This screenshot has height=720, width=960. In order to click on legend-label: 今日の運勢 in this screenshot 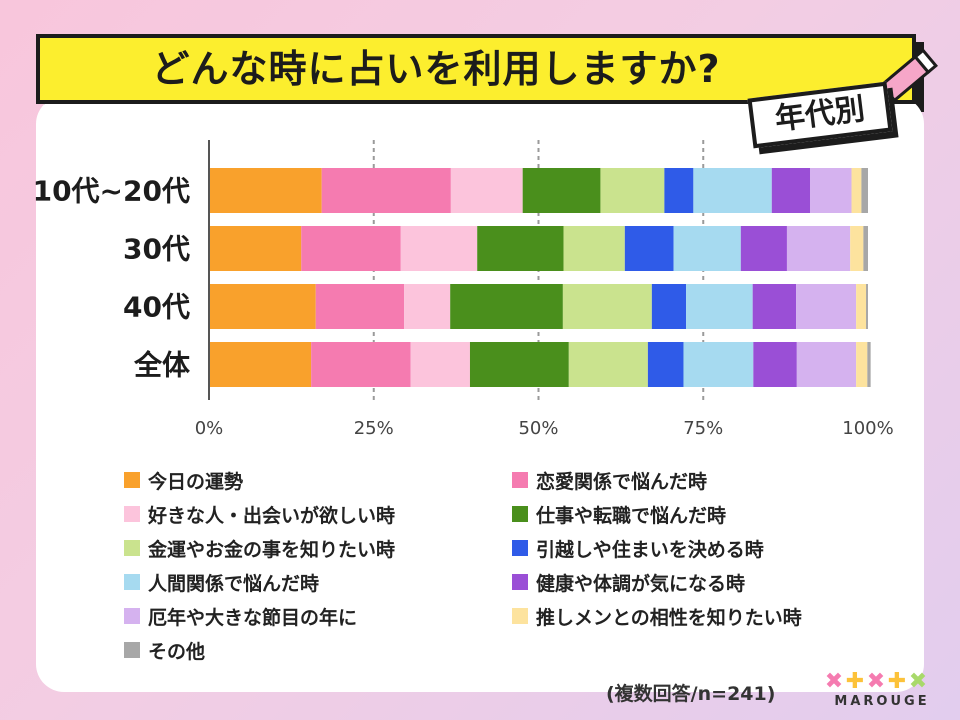, I will do `click(196, 481)`.